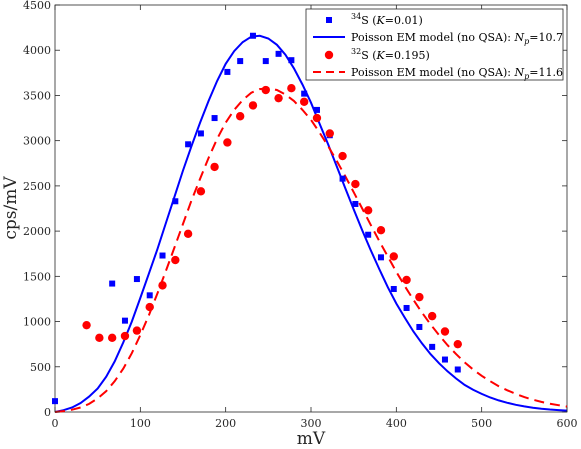  I want to click on y-tick-label: 2500, so click(37, 186).